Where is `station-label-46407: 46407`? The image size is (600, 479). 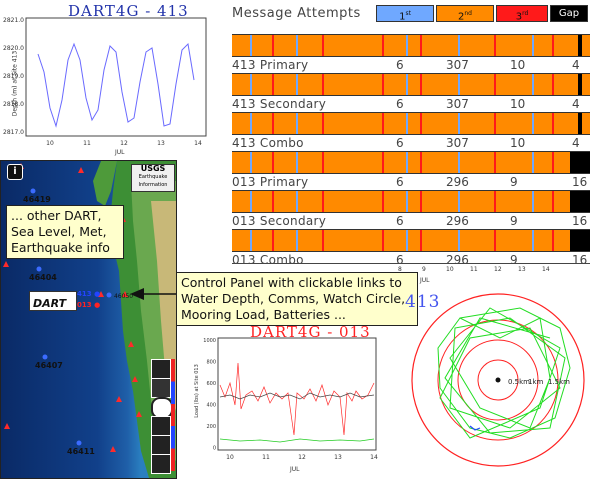
station-label-46407: 46407 is located at coordinates (49, 365).